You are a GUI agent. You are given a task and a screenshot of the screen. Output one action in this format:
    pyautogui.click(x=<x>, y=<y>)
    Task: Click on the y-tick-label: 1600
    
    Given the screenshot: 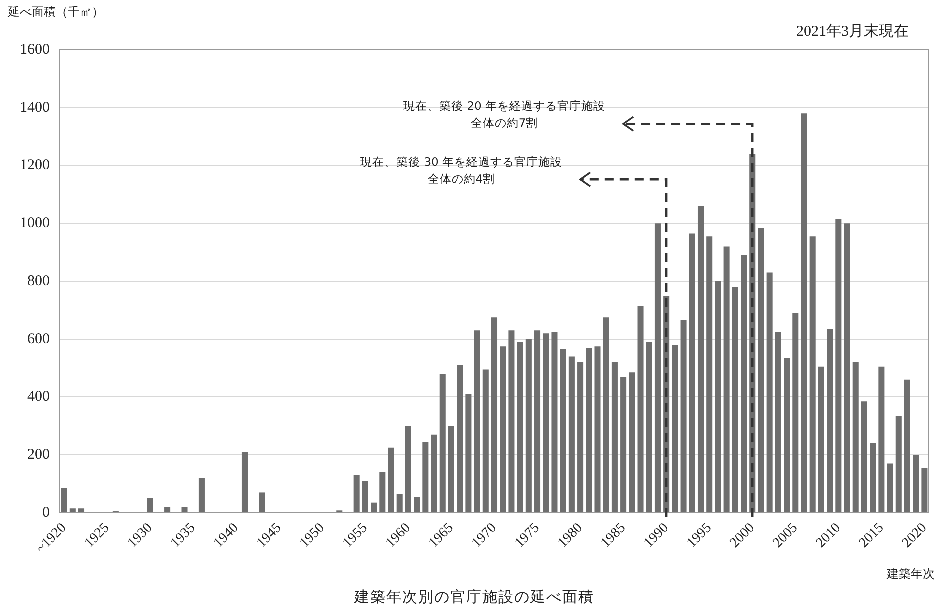 What is the action you would take?
    pyautogui.click(x=35, y=50)
    